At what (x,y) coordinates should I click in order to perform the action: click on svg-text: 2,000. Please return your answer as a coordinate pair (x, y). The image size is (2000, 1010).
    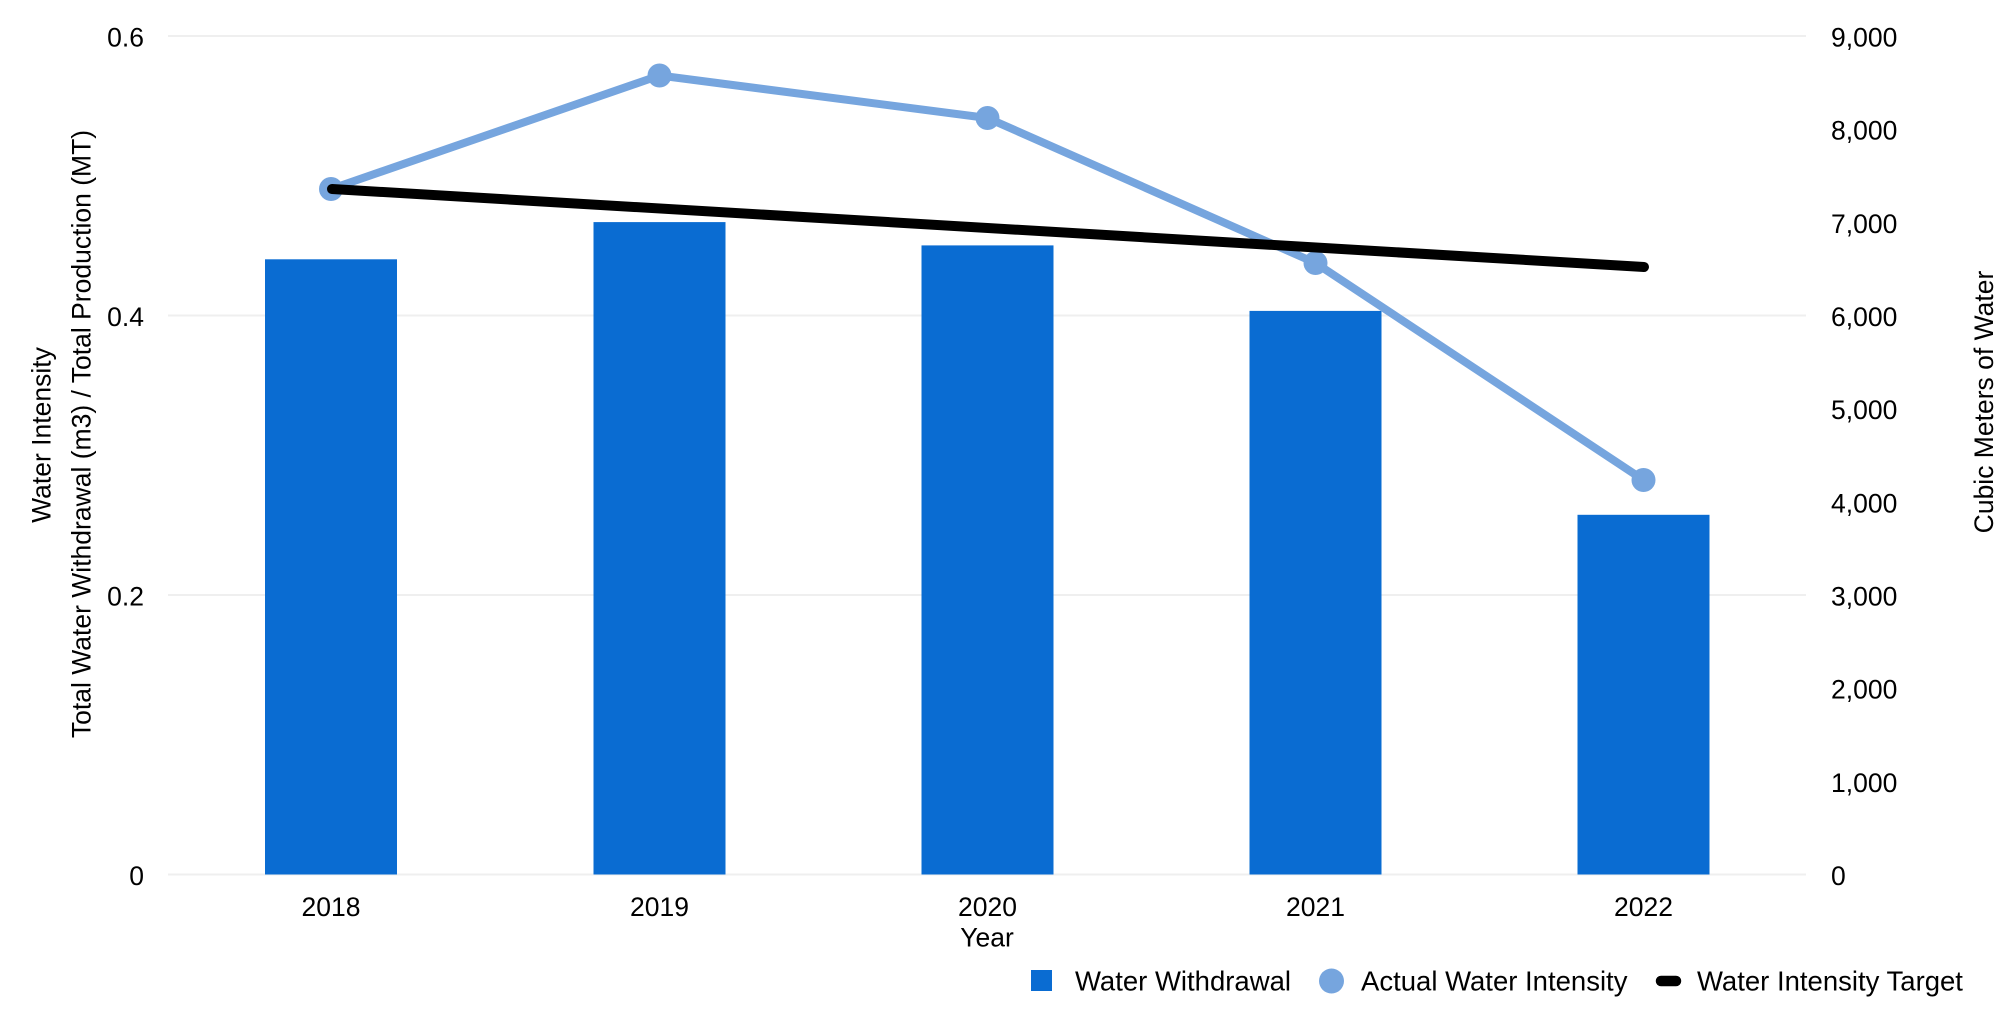
    Looking at the image, I should click on (1864, 690).